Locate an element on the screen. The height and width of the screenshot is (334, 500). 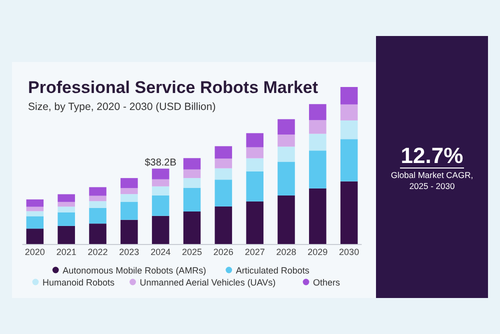
text: Size, by Type, 2020 - 2030 (USD Billion) is located at coordinates (122, 107).